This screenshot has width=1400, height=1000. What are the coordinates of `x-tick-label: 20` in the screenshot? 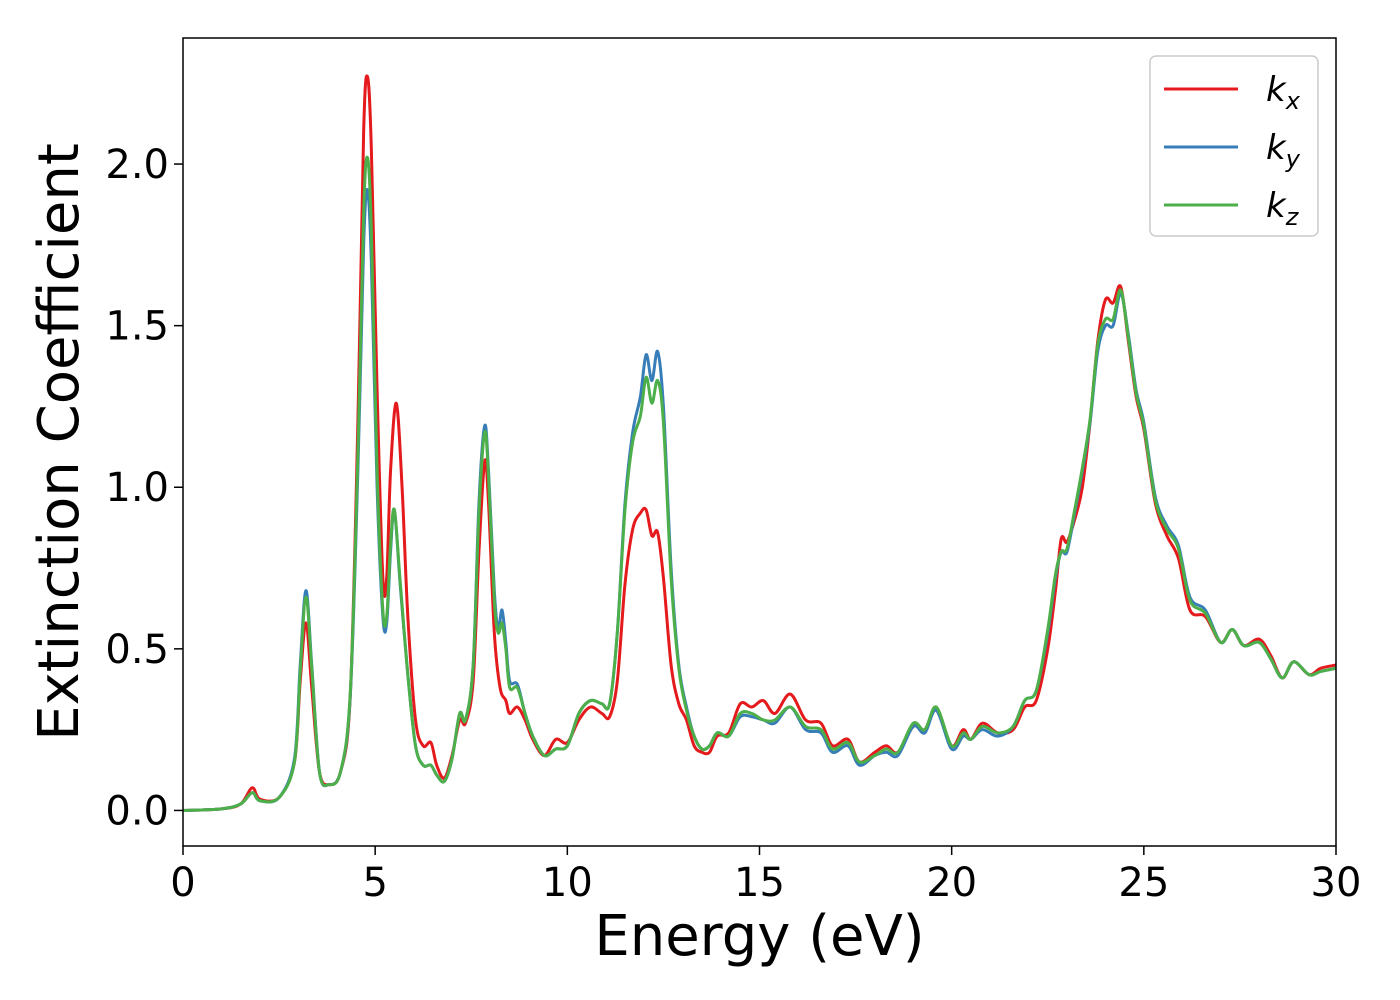 It's located at (951, 883).